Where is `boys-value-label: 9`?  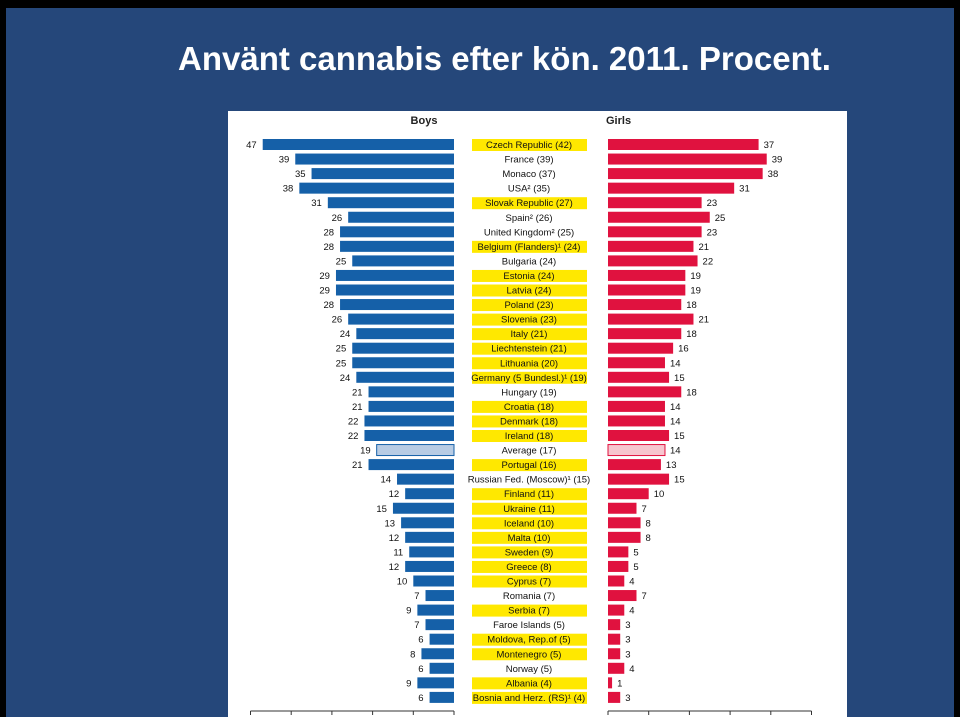
boys-value-label: 9 is located at coordinates (408, 611).